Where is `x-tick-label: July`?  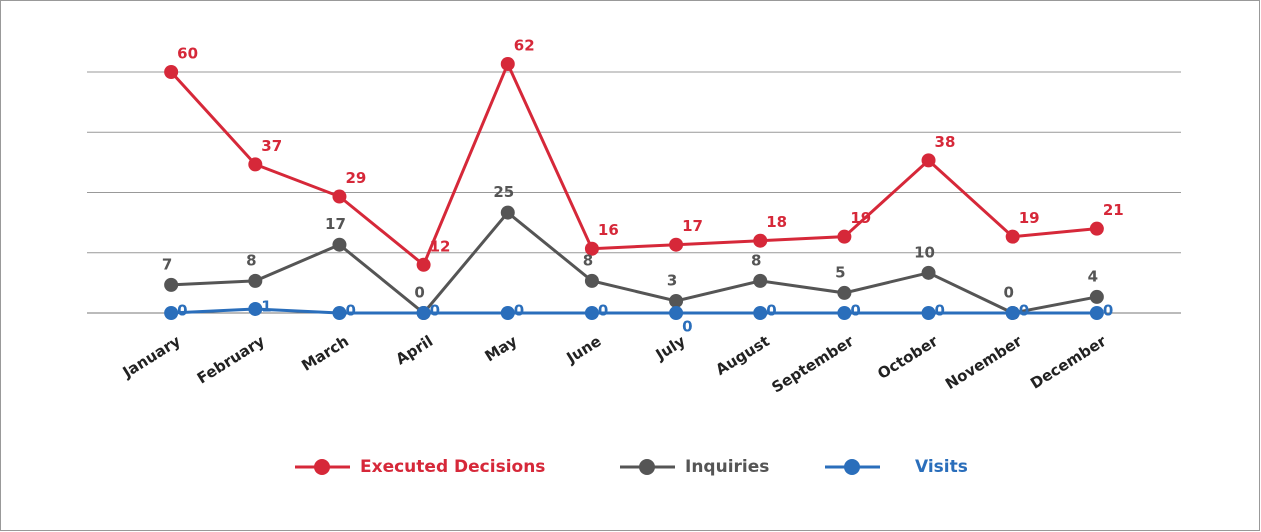
x-tick-label: July is located at coordinates (670, 348).